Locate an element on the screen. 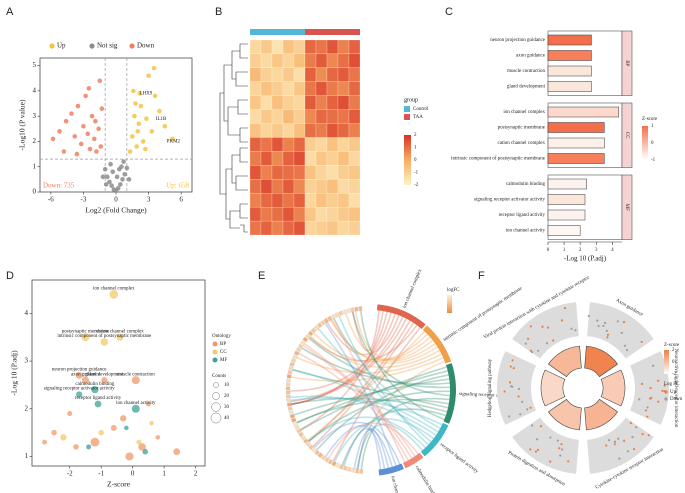 This screenshot has width=685, height=493. scale-tick-label: -2 is located at coordinates (674, 374).